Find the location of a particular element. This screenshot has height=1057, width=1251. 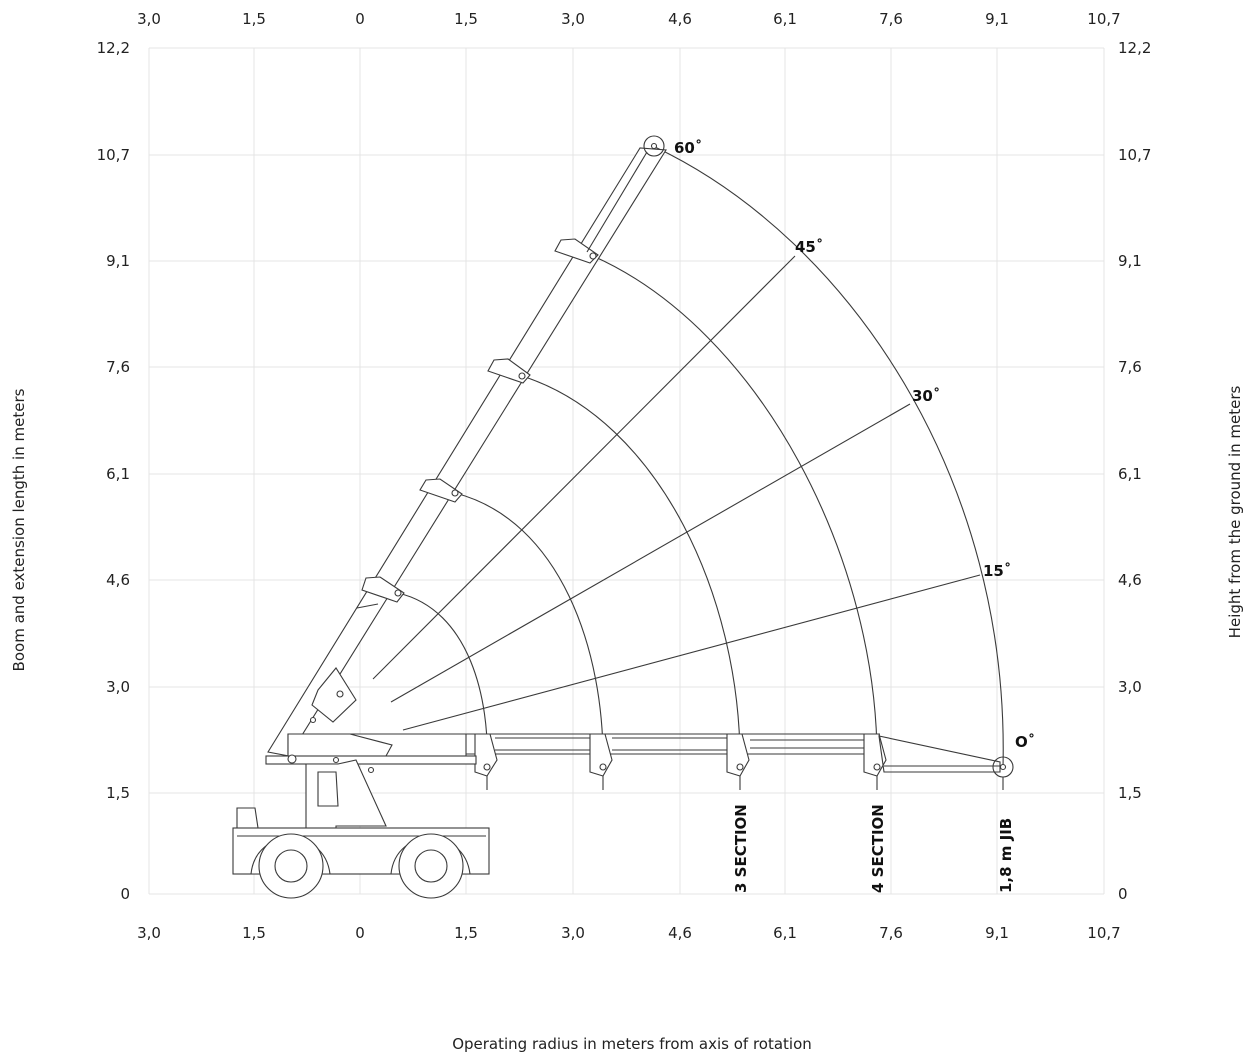

x-tick-label-top: 7,6 is located at coordinates (891, 19).